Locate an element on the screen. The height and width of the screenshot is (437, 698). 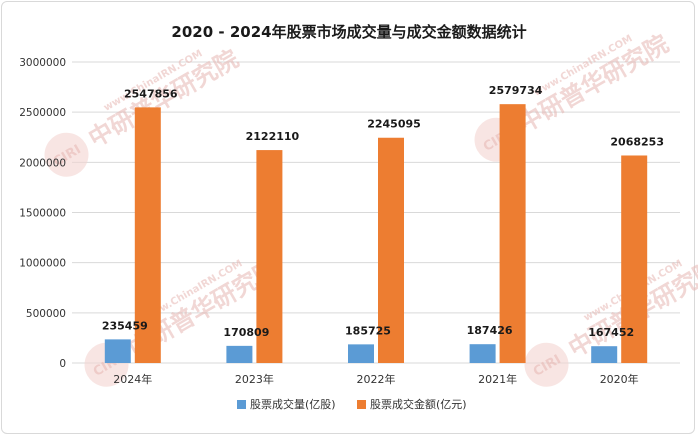
data-label: 235459 is located at coordinates (125, 325).